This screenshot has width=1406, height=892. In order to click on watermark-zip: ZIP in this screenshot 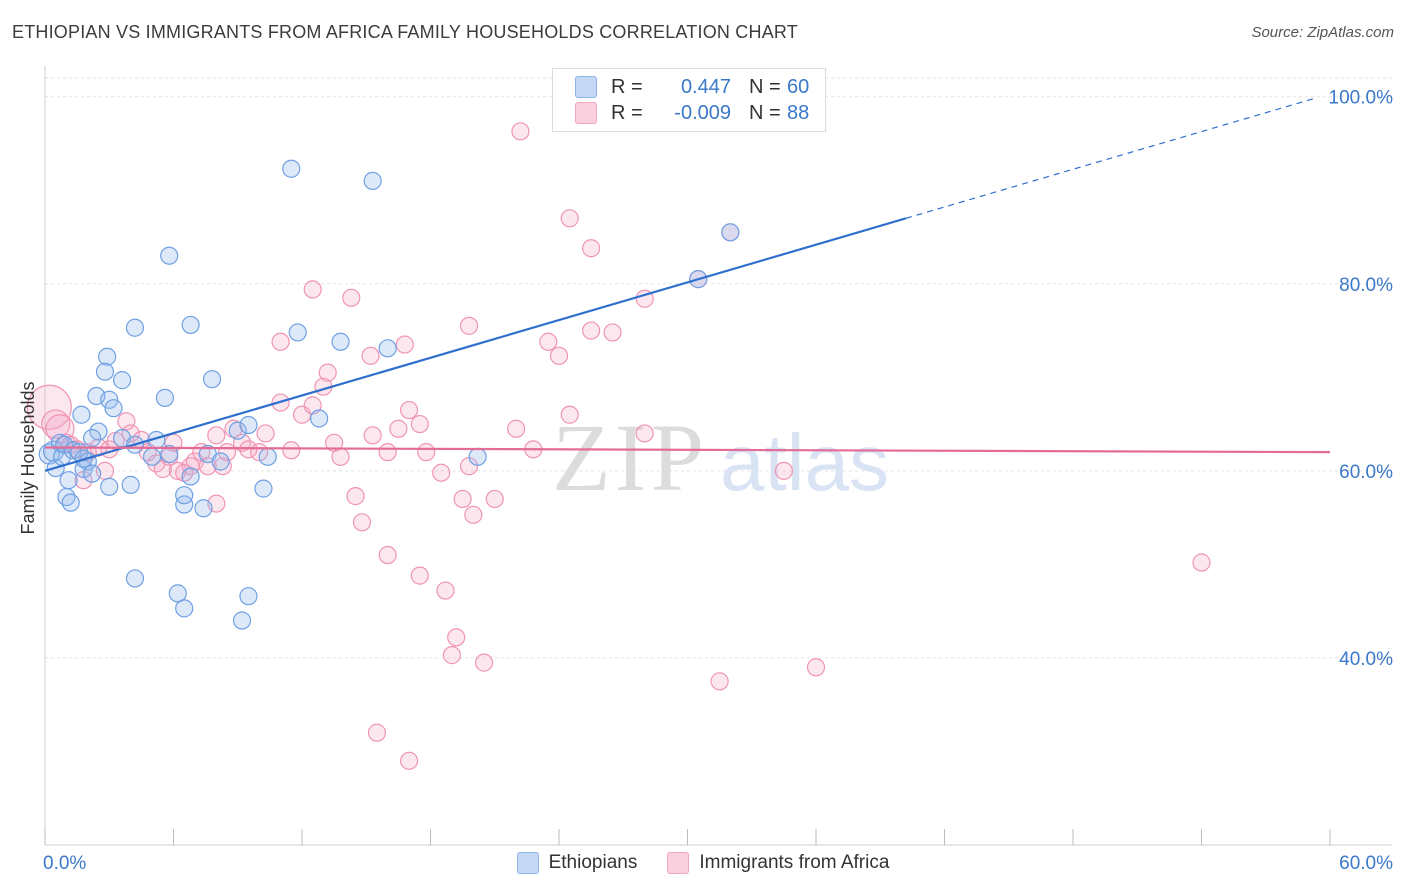, I will do `click(630, 457)`.